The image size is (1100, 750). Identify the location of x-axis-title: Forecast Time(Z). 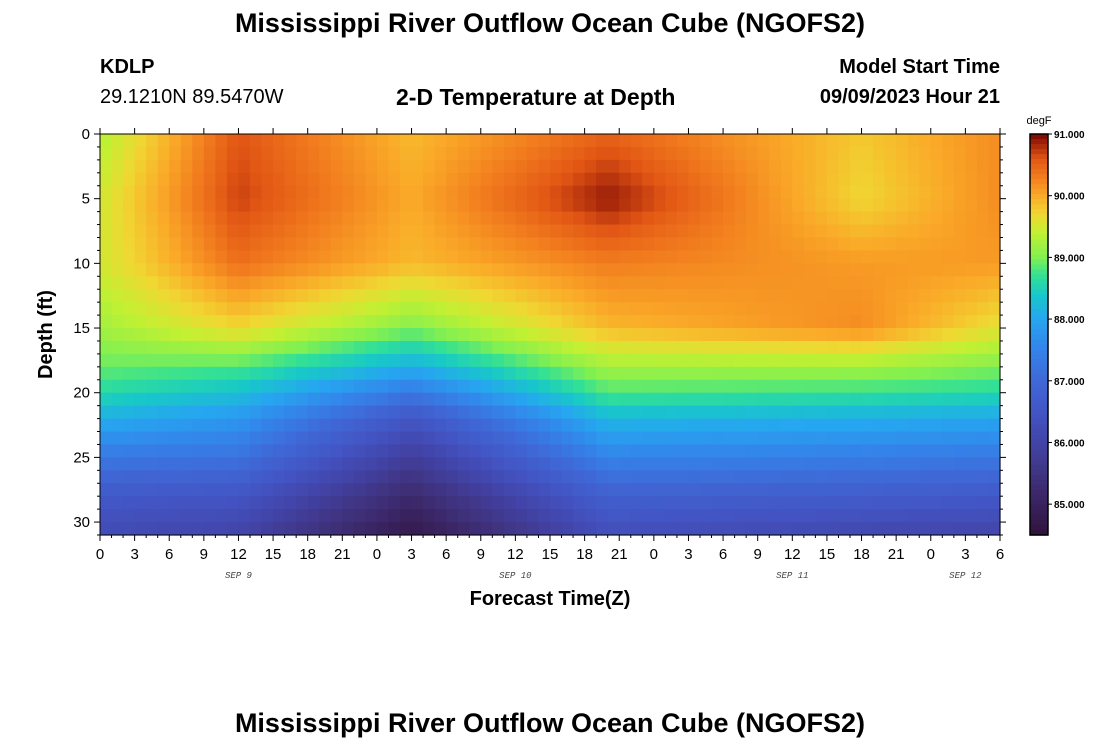
(550, 599).